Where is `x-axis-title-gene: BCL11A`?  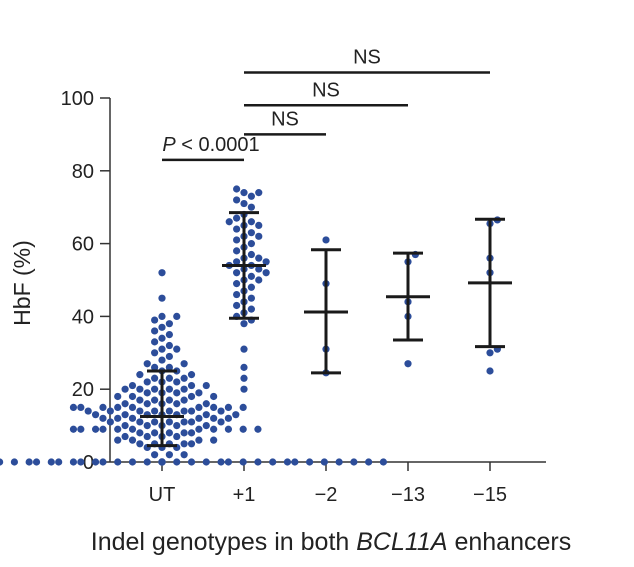 x-axis-title-gene: BCL11A is located at coordinates (401, 542).